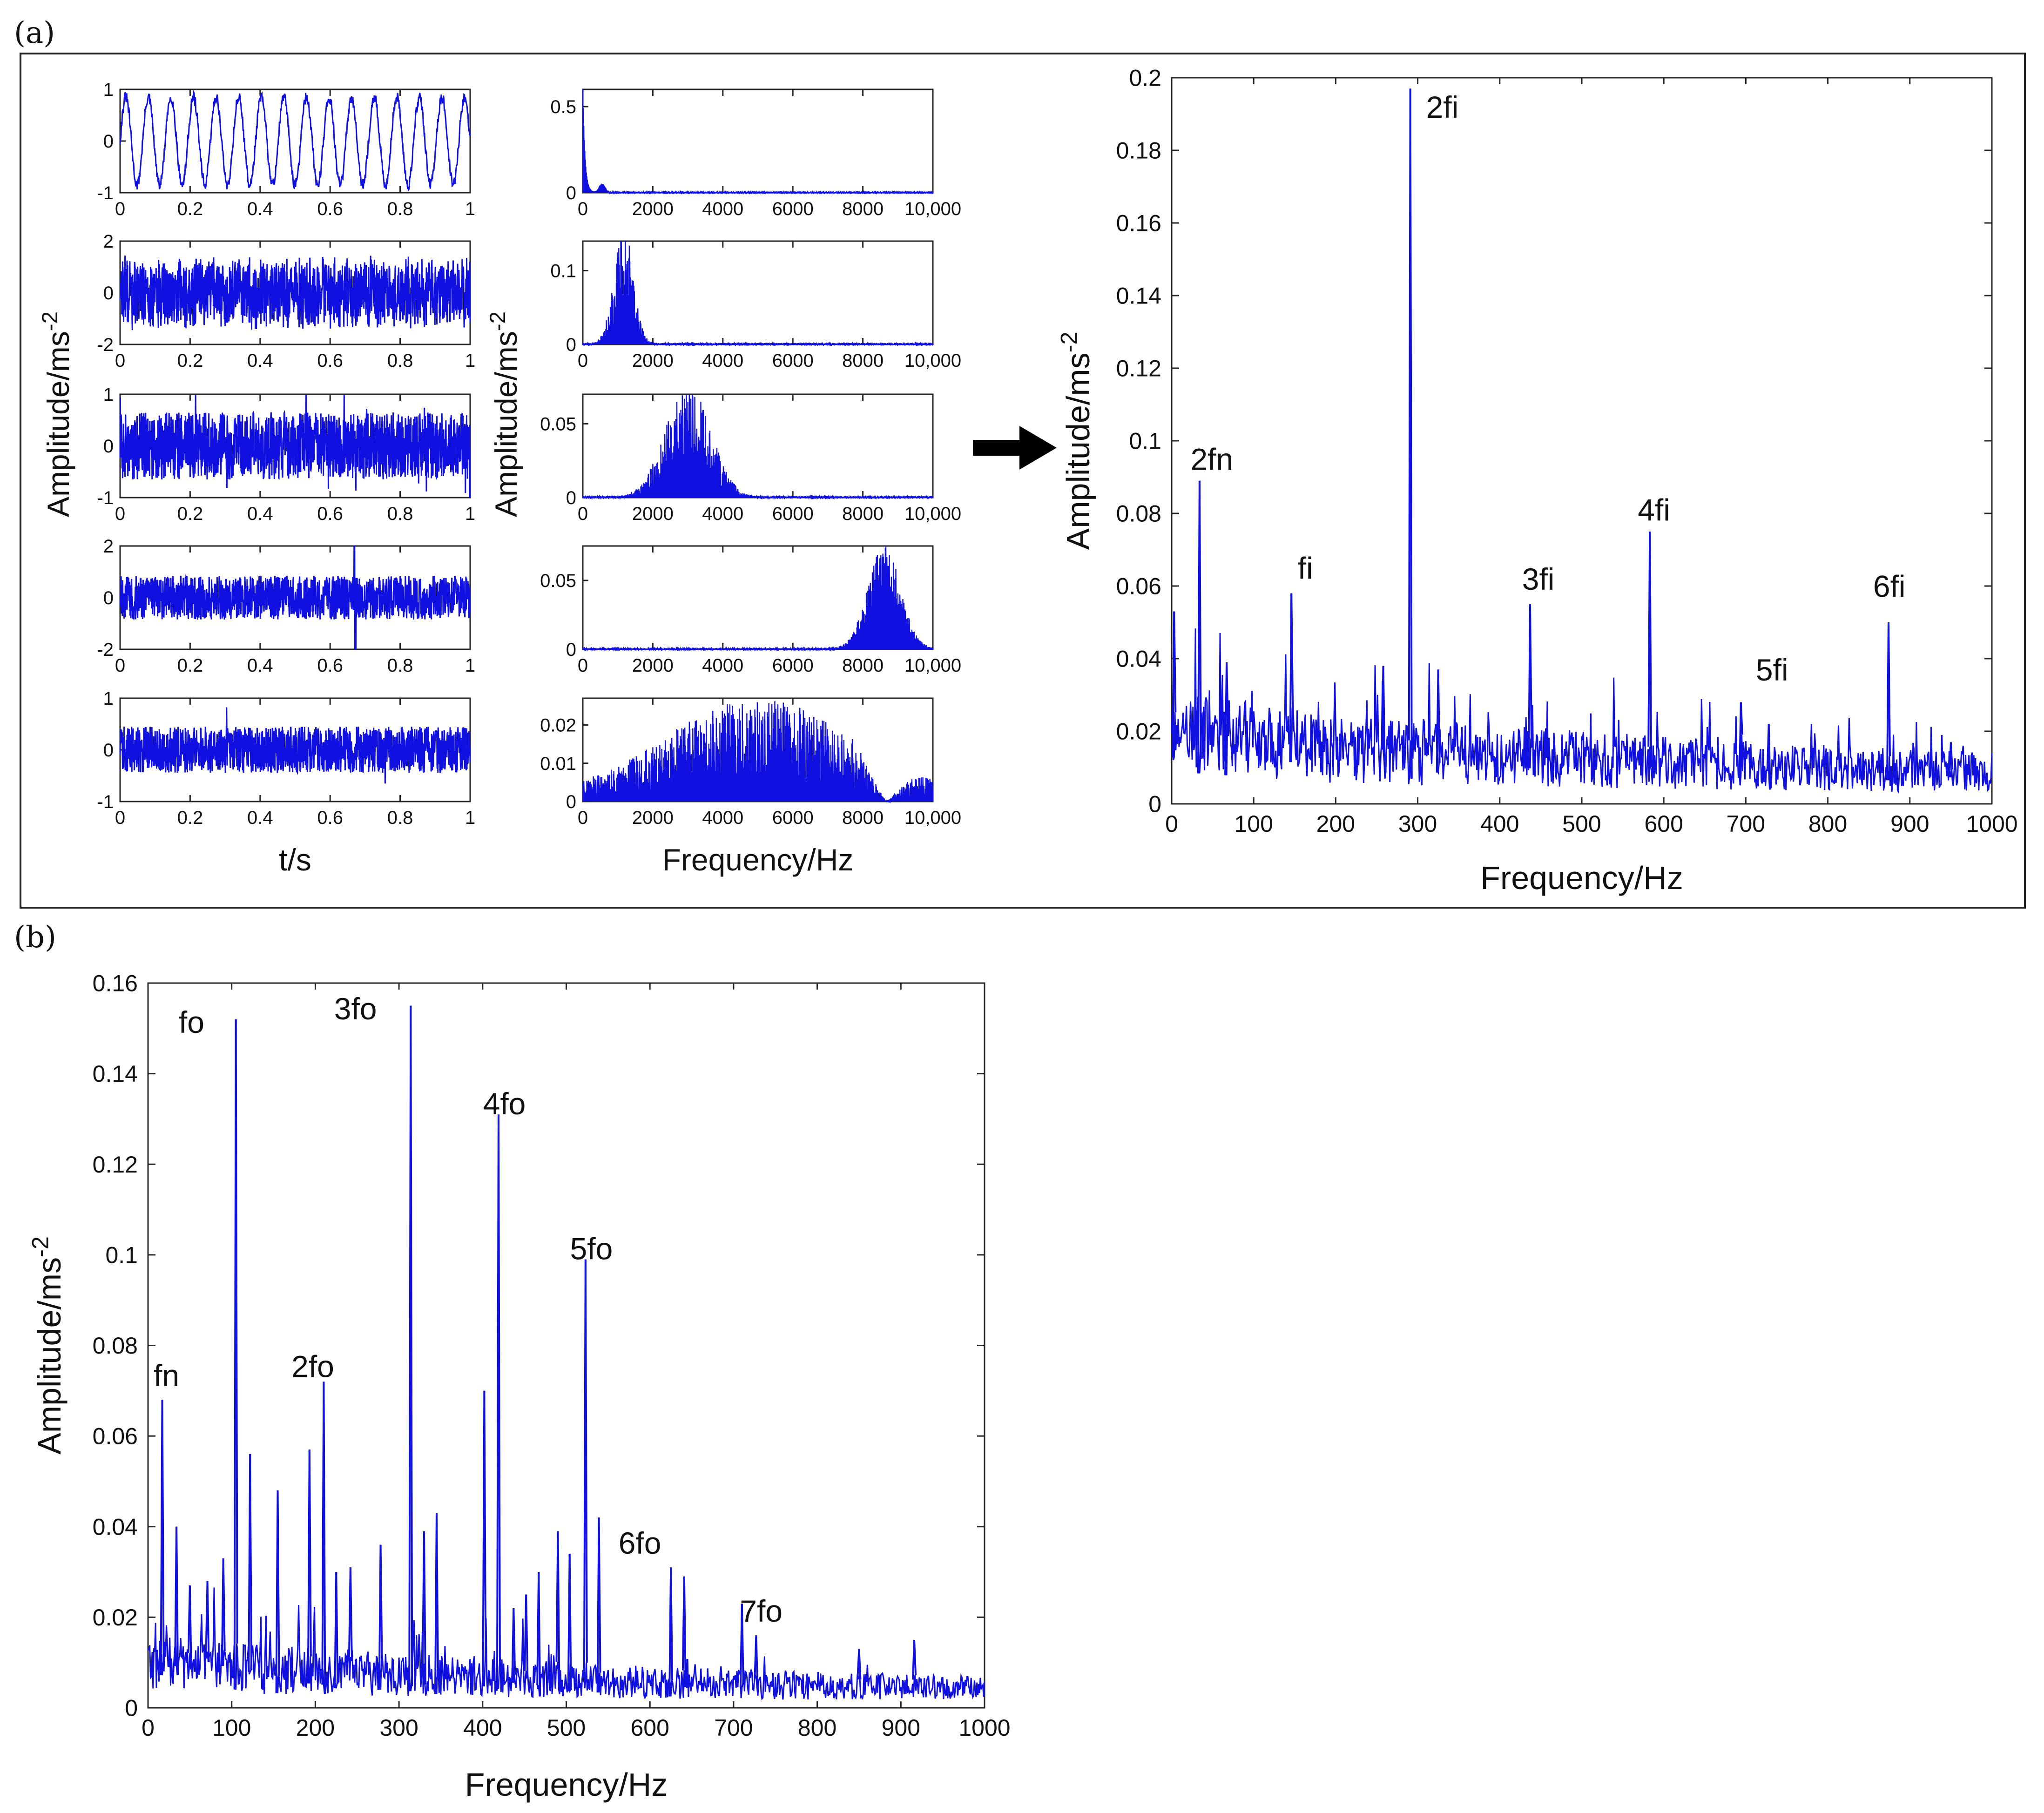  I want to click on x-tick-label: 600, so click(1663, 824).